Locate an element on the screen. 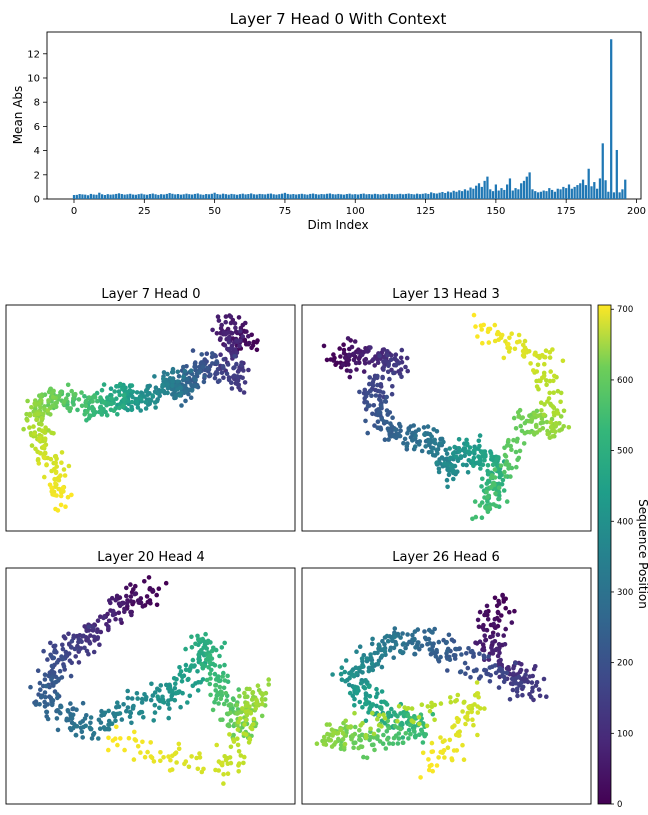  x-tick-label: 200 is located at coordinates (636, 211).